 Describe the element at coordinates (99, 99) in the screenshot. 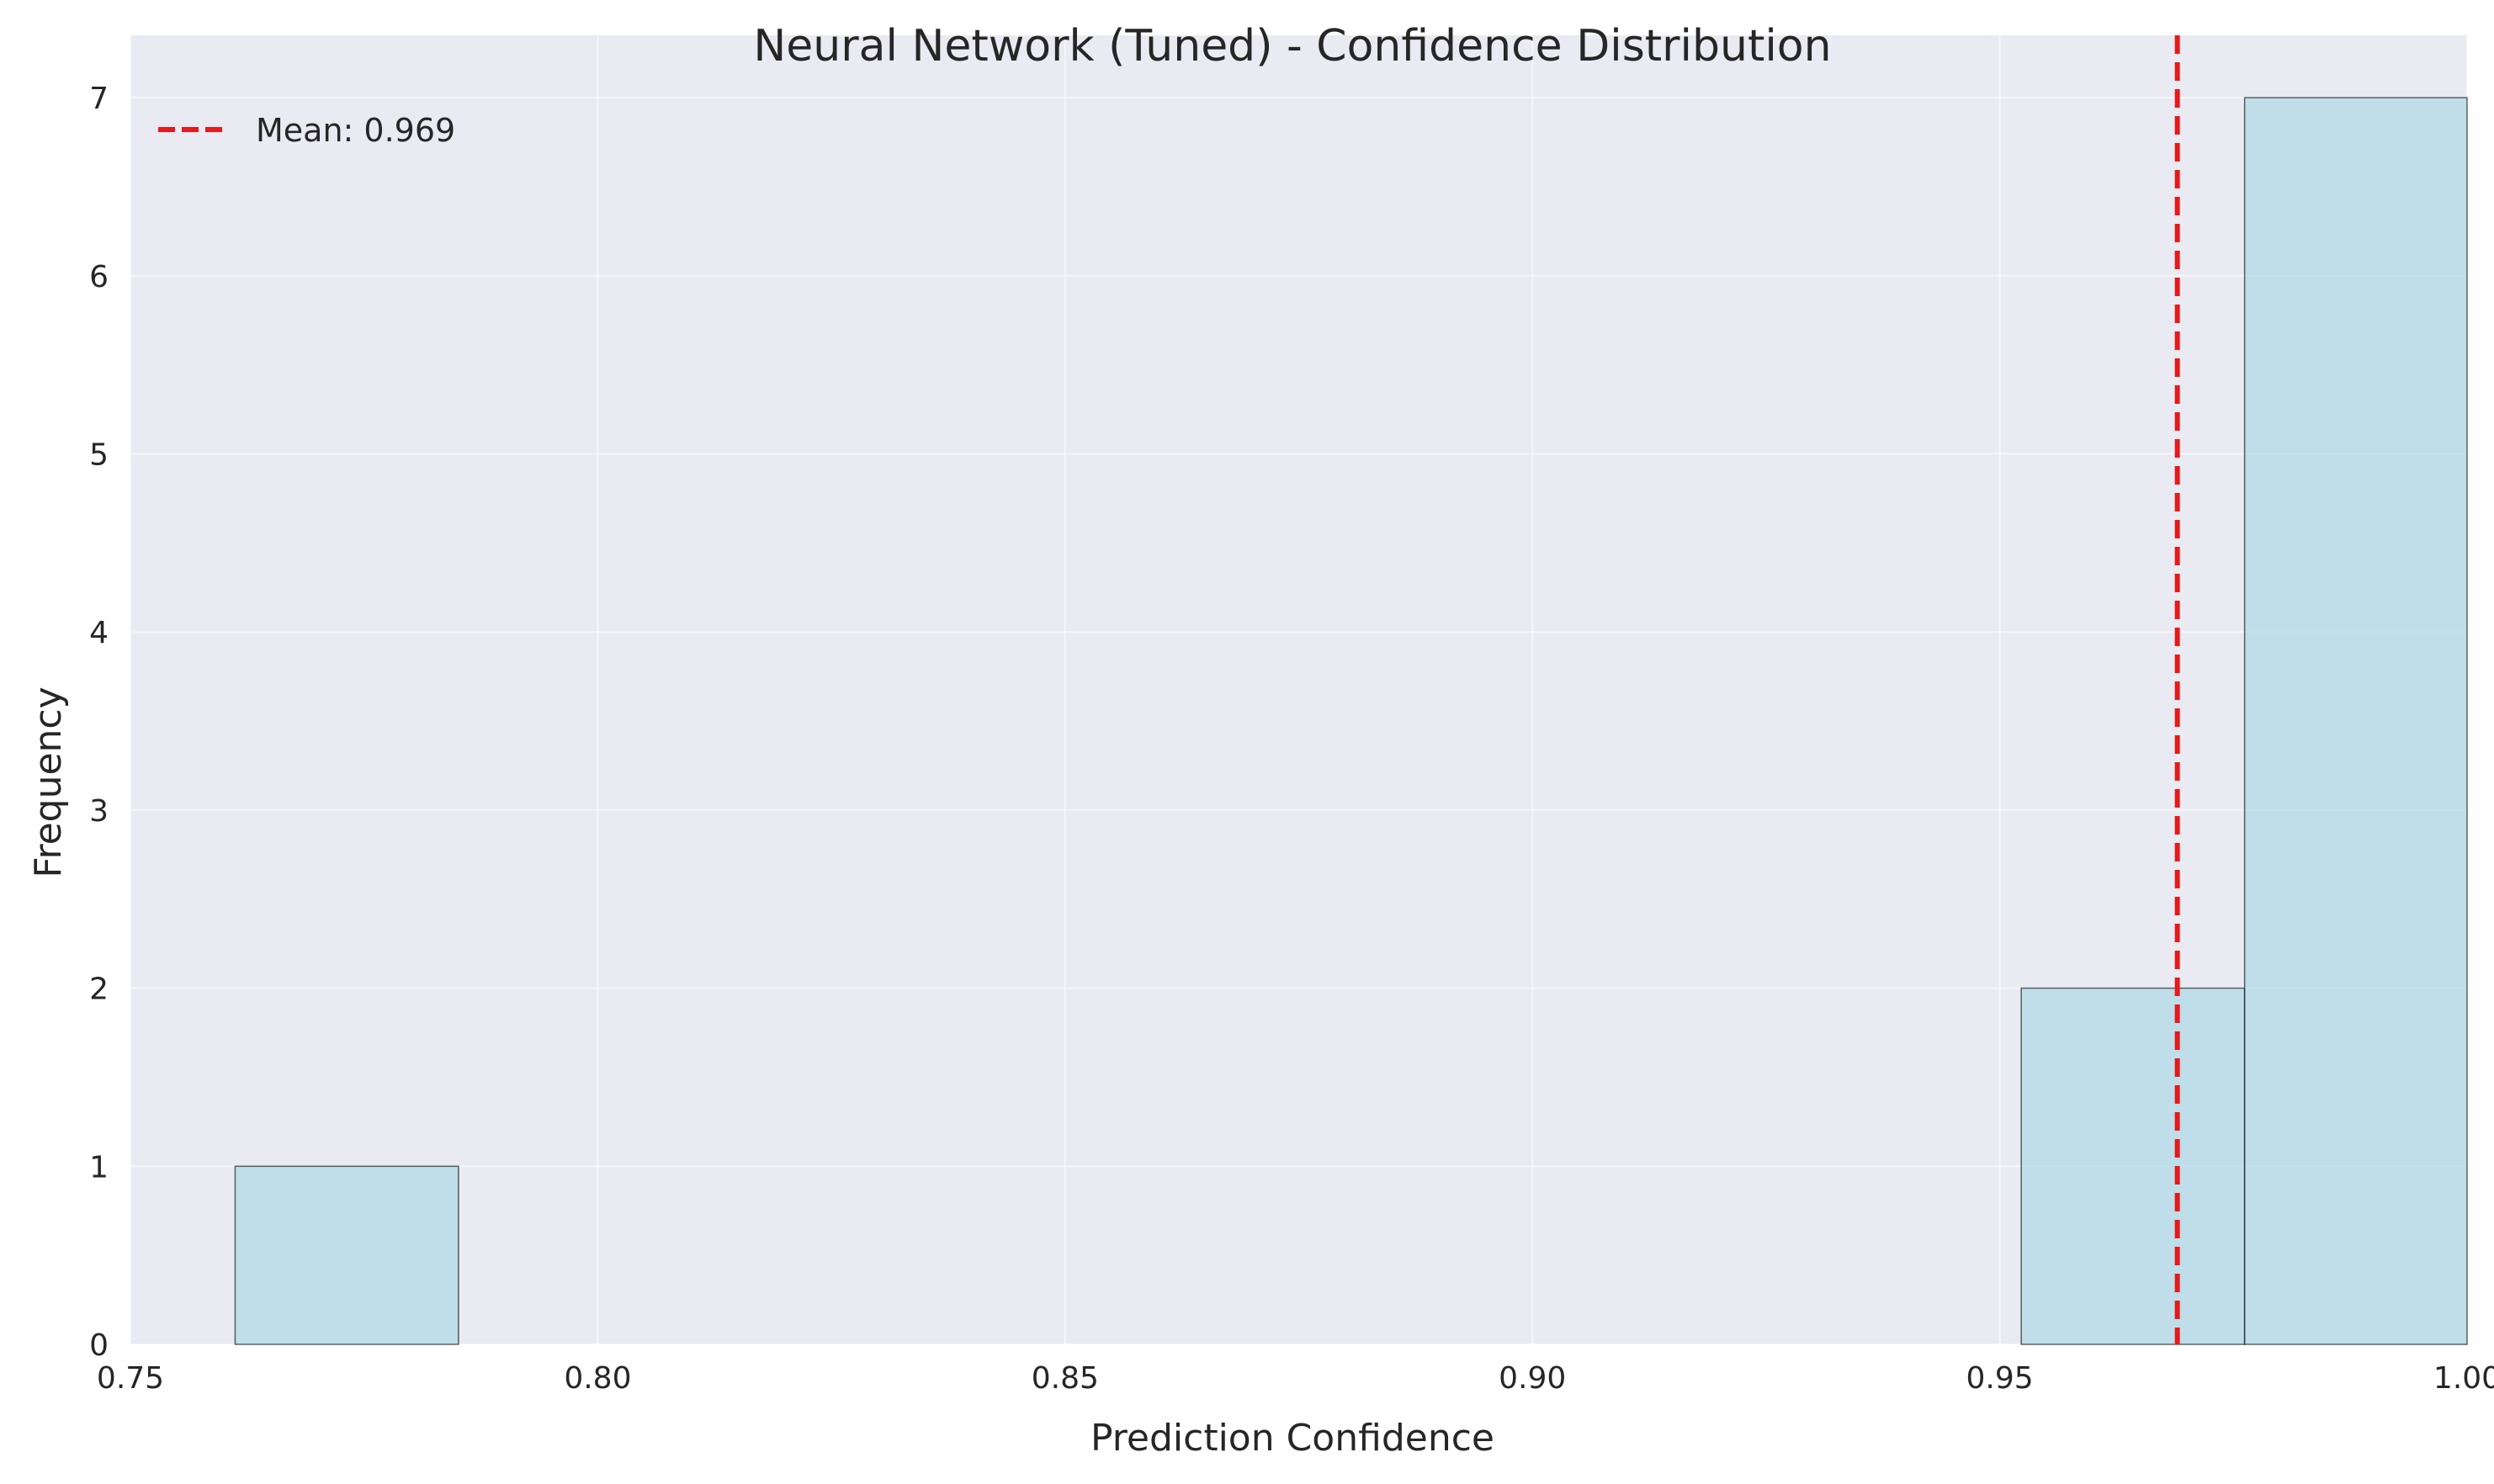

I see `y-tick-label: 7` at that location.